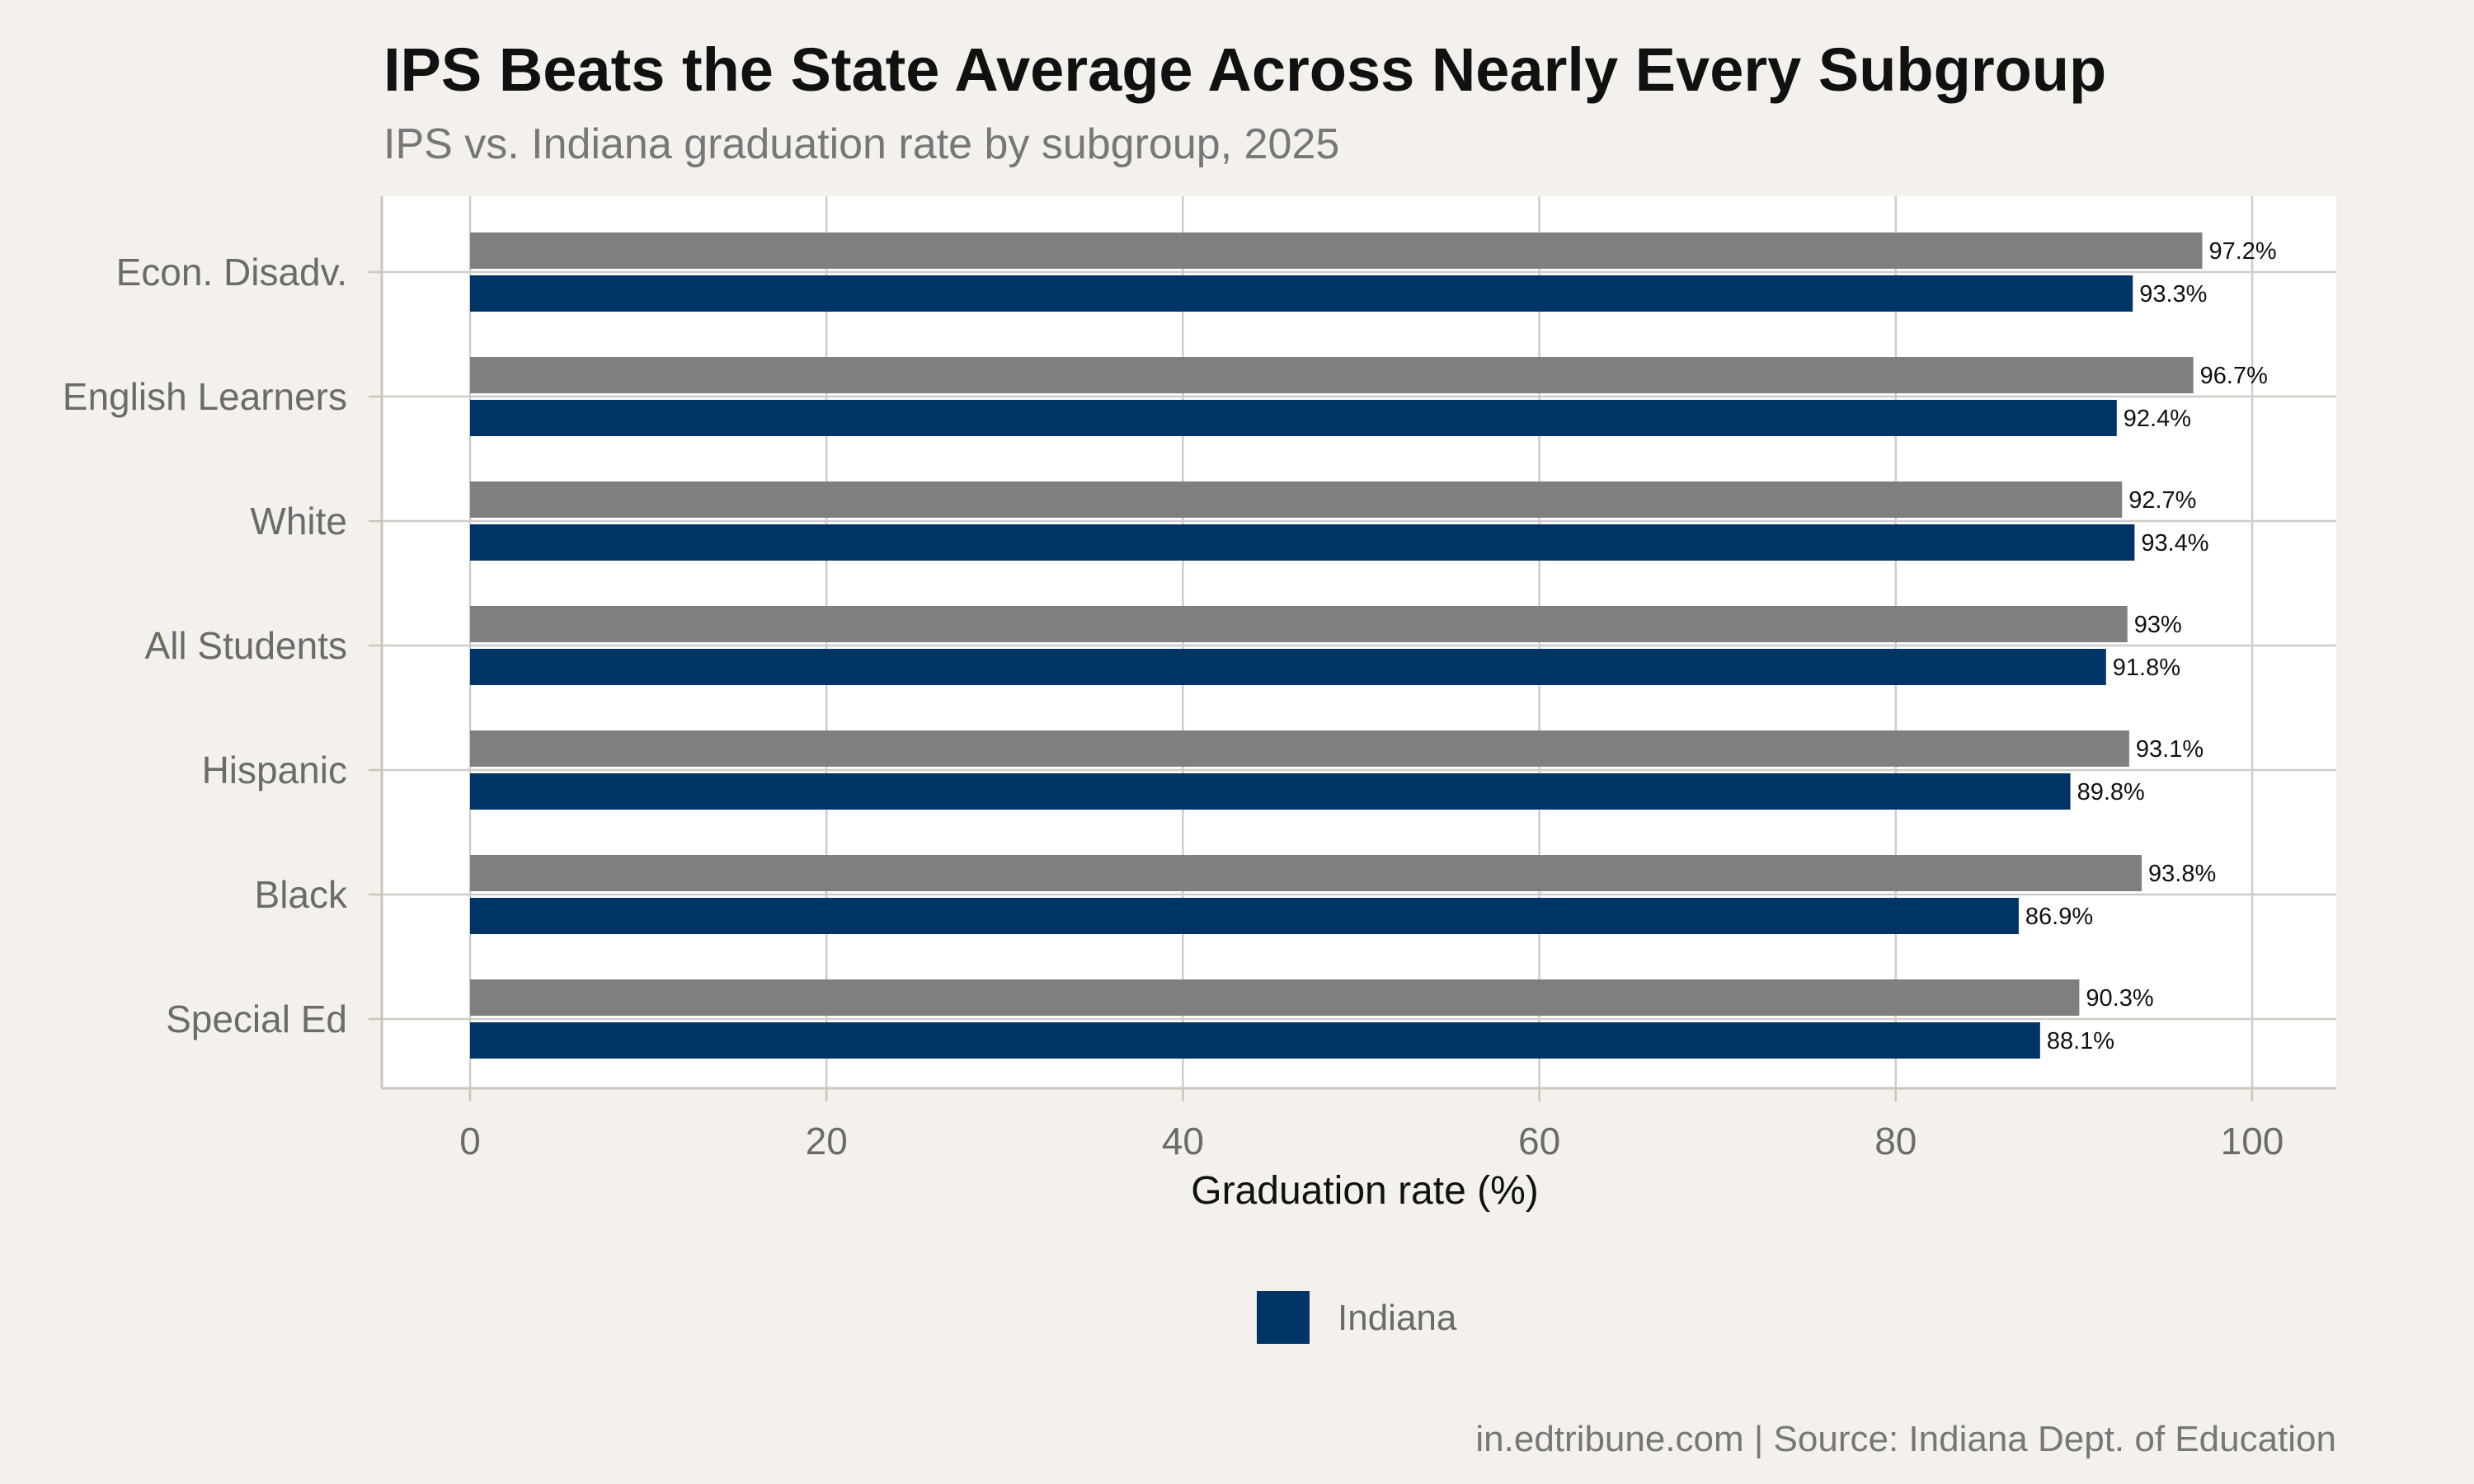 The height and width of the screenshot is (1484, 2474). What do you see at coordinates (2146, 668) in the screenshot?
I see `data-label: 91.8%` at bounding box center [2146, 668].